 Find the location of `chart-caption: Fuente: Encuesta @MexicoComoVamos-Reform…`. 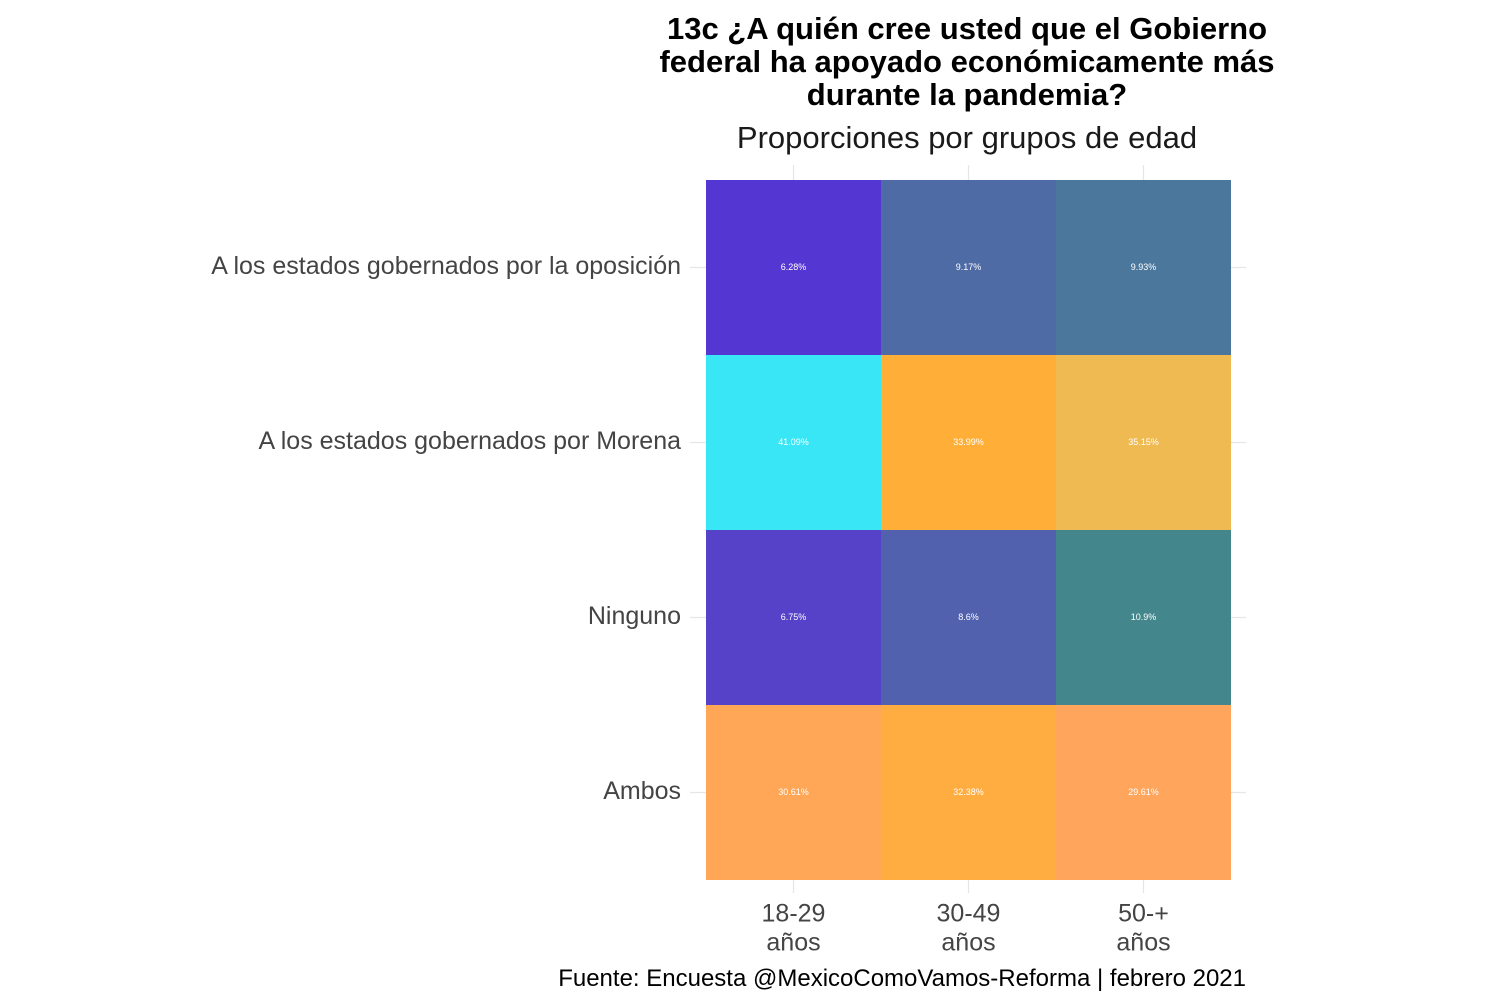

chart-caption: Fuente: Encuesta @MexicoComoVamos-Reform… is located at coordinates (902, 978).